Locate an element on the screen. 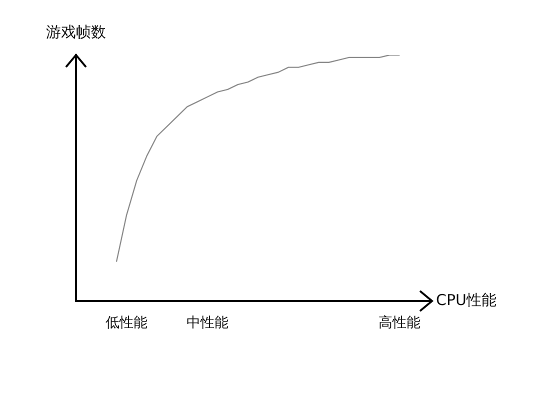 The height and width of the screenshot is (404, 554). x-axis-title: CPU性能 is located at coordinates (466, 300).